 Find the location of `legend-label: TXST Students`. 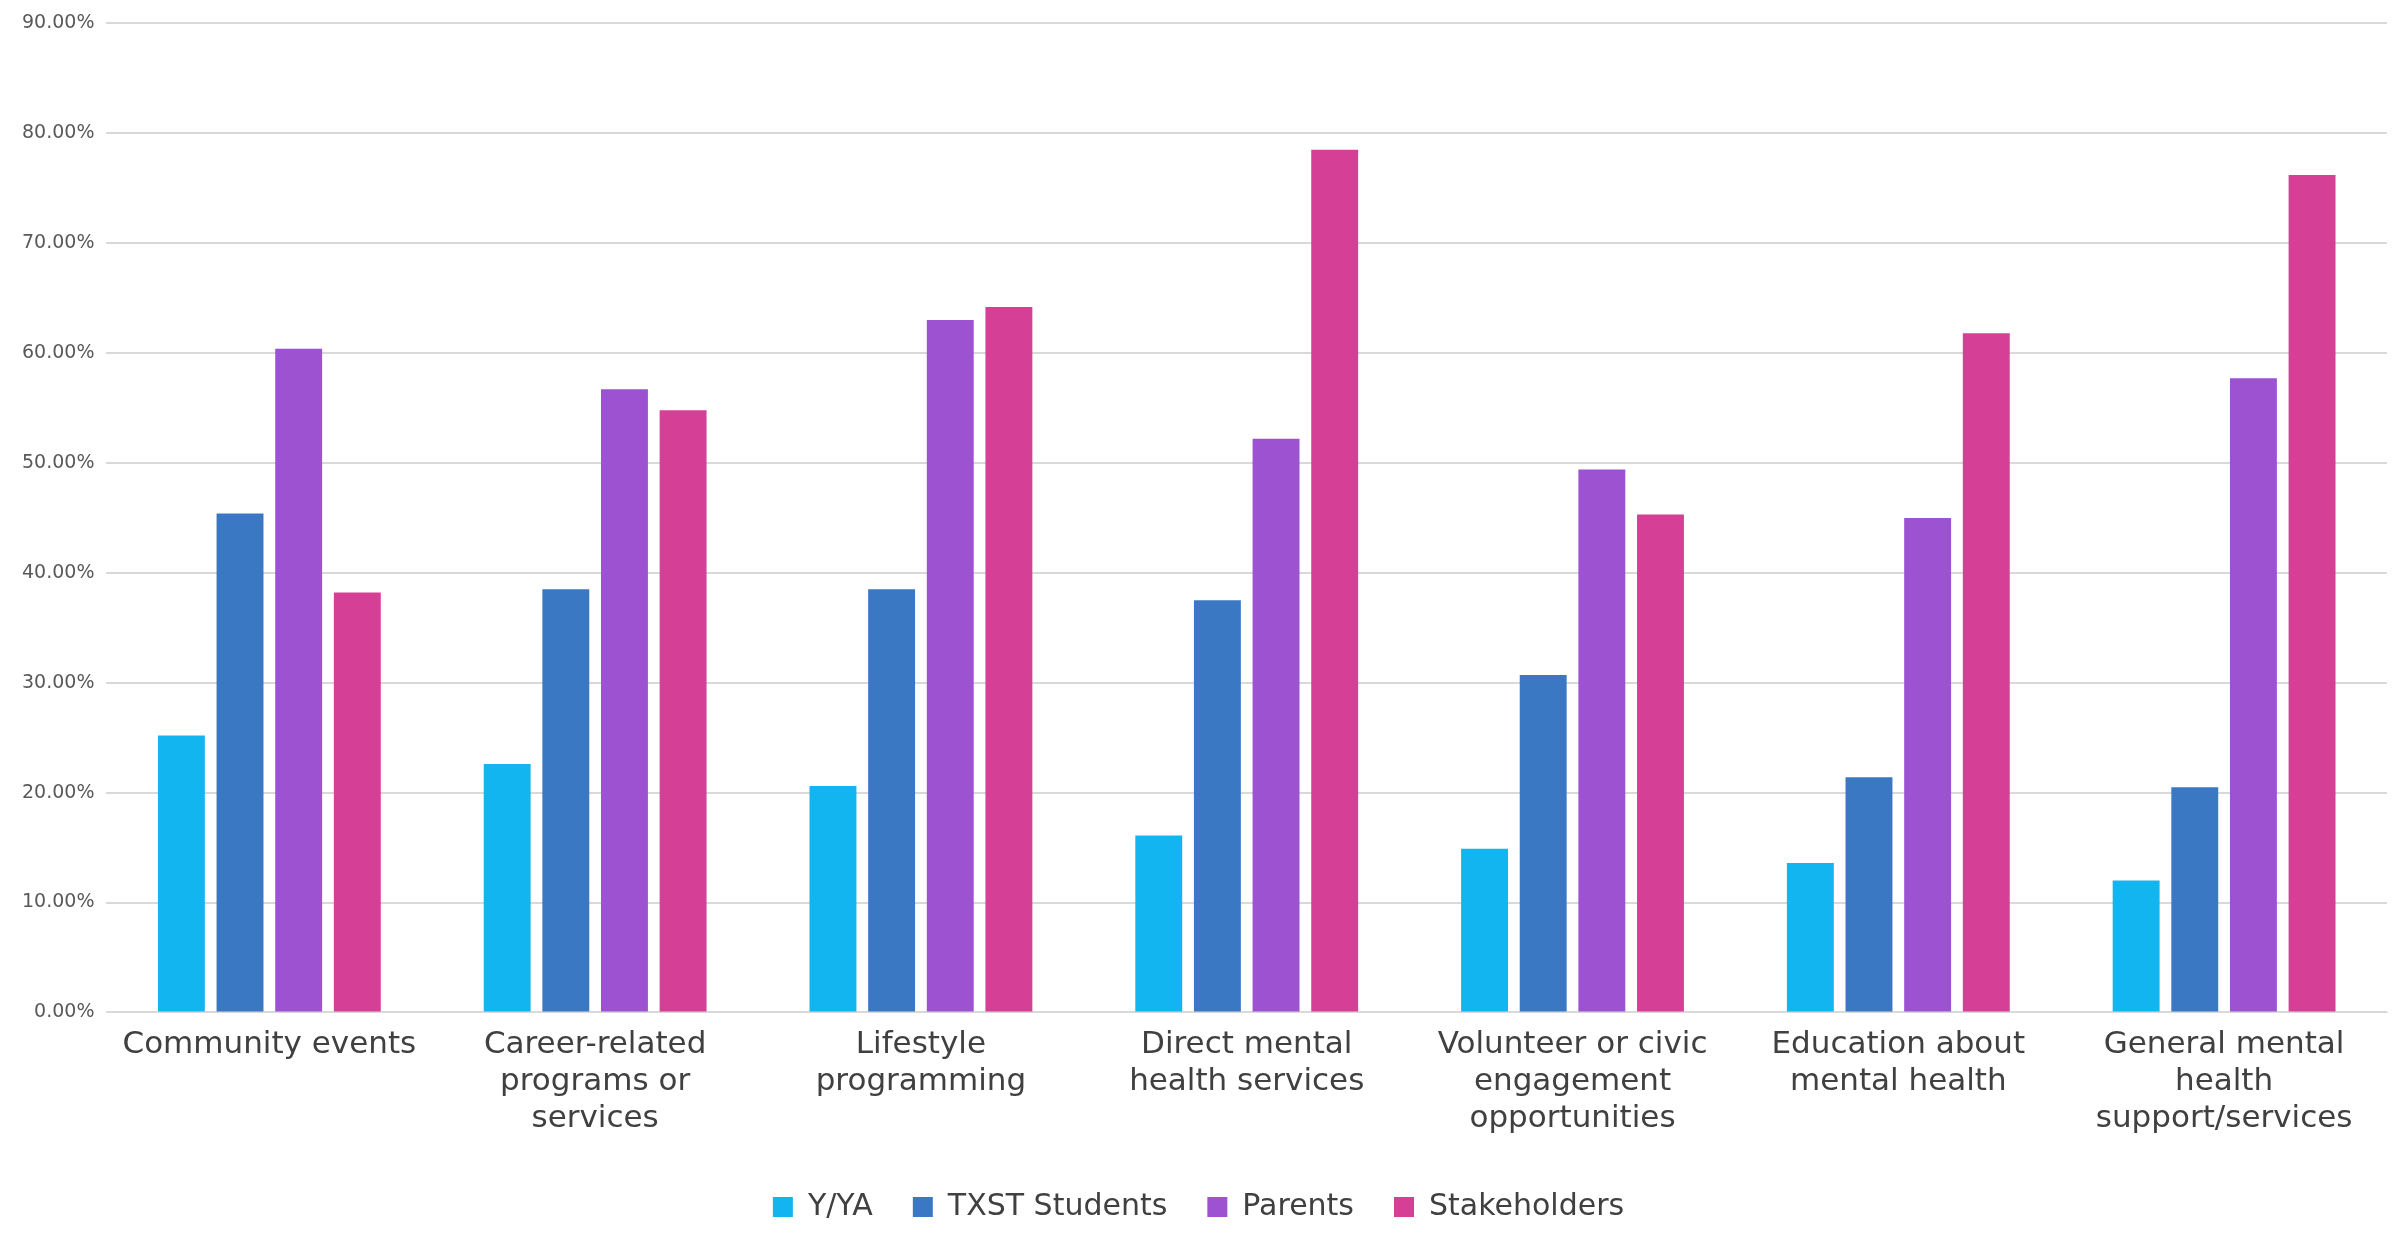

legend-label: TXST Students is located at coordinates (1057, 1204).